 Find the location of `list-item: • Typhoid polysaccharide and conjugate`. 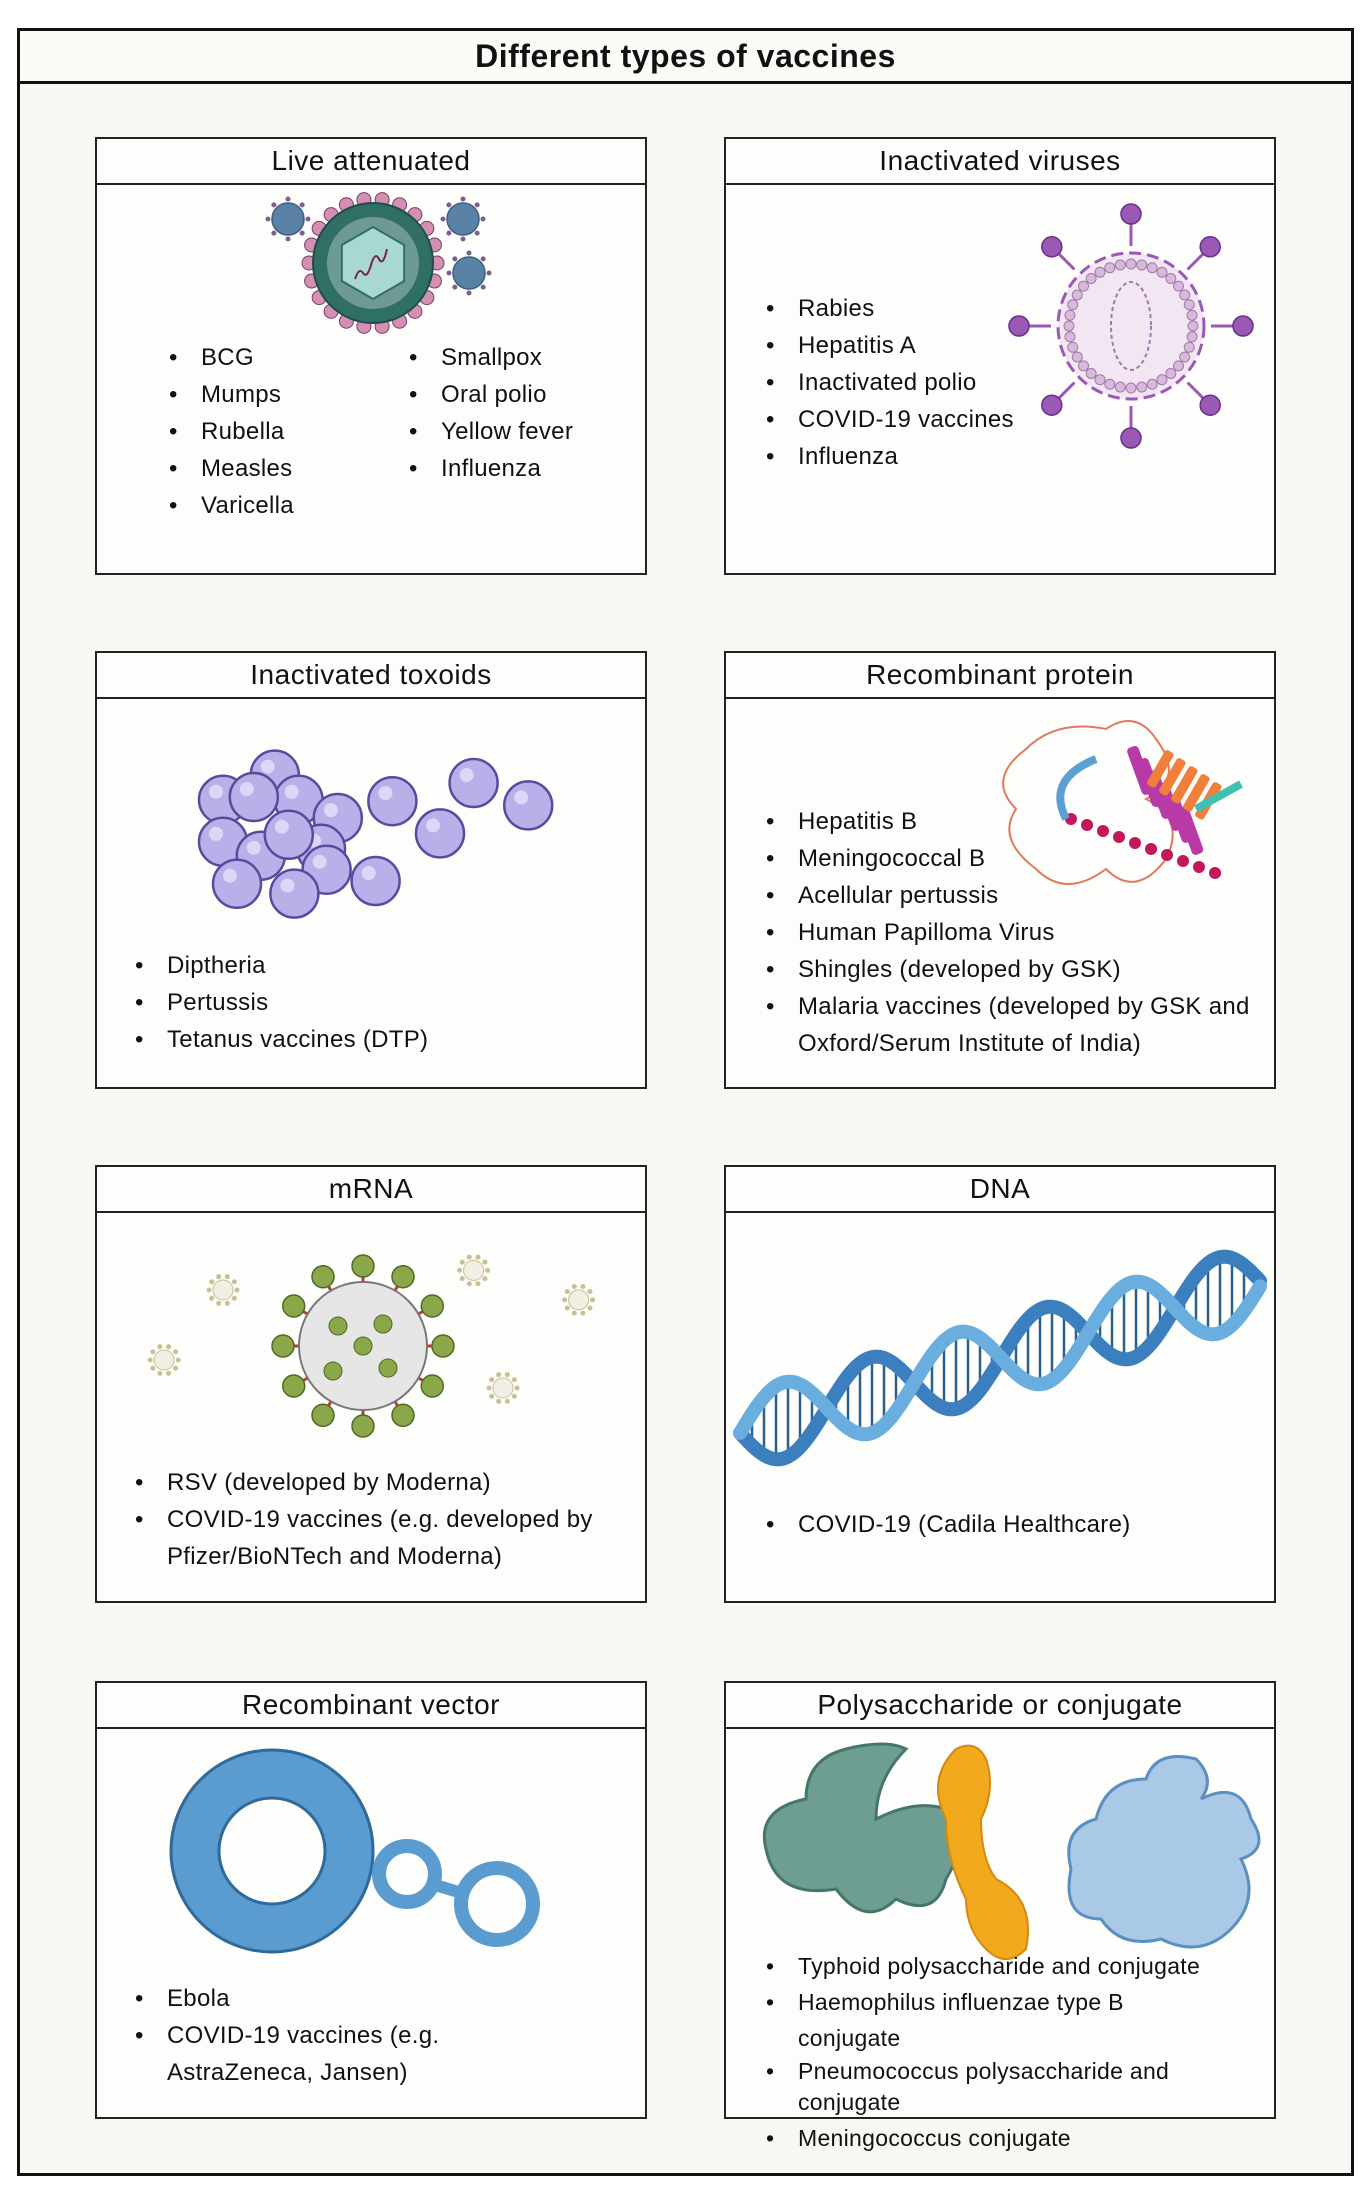

list-item: • Typhoid polysaccharide and conjugate is located at coordinates (983, 1966).